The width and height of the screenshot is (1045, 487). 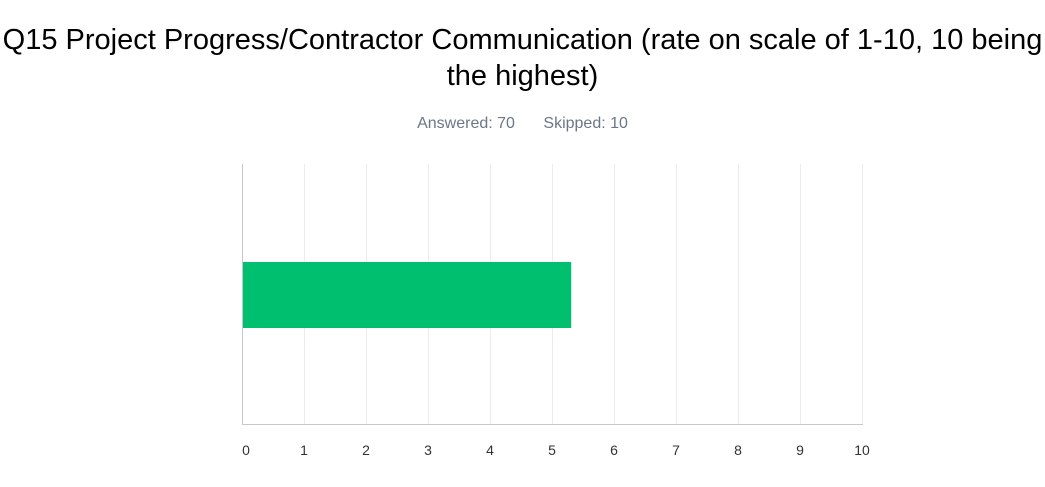 What do you see at coordinates (466, 123) in the screenshot?
I see `answered-count: Answered: 70` at bounding box center [466, 123].